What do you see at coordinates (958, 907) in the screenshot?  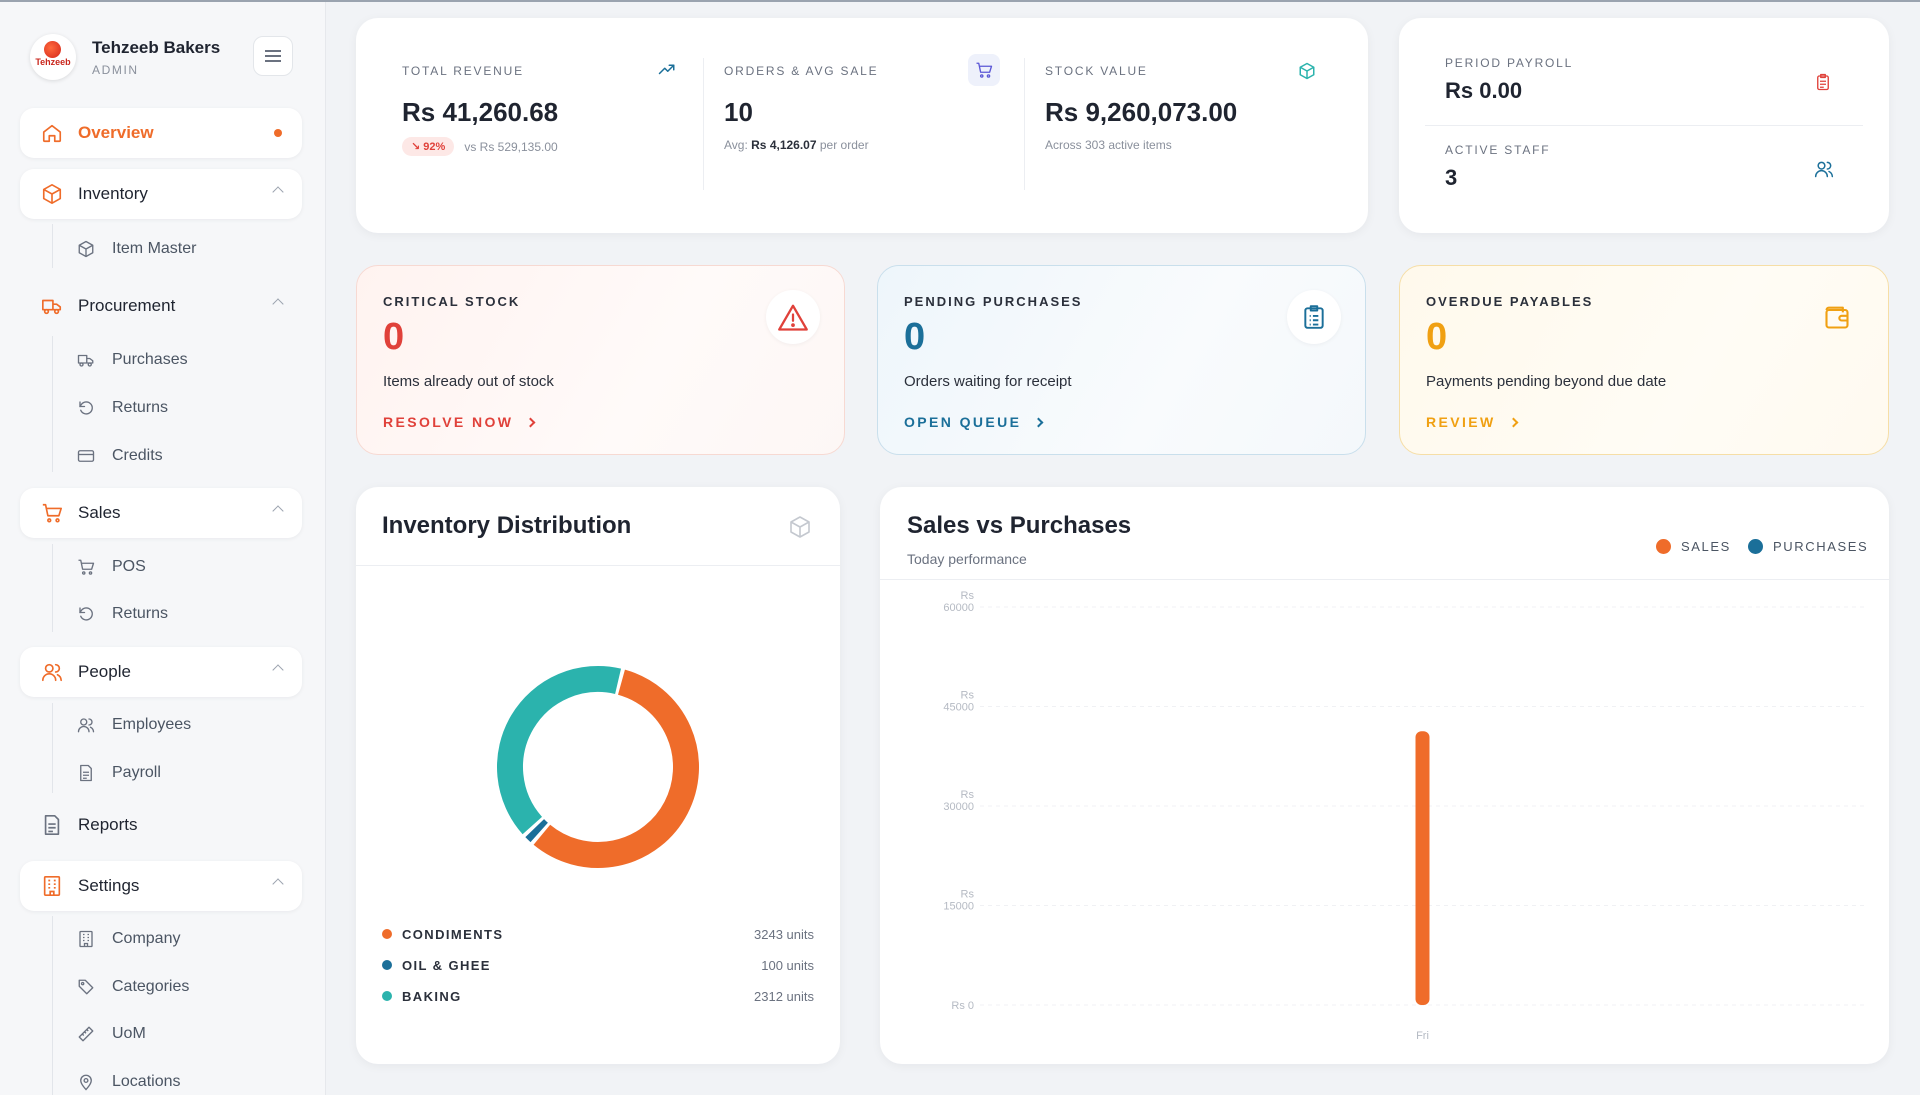 I see `y-tick-label: 15000` at bounding box center [958, 907].